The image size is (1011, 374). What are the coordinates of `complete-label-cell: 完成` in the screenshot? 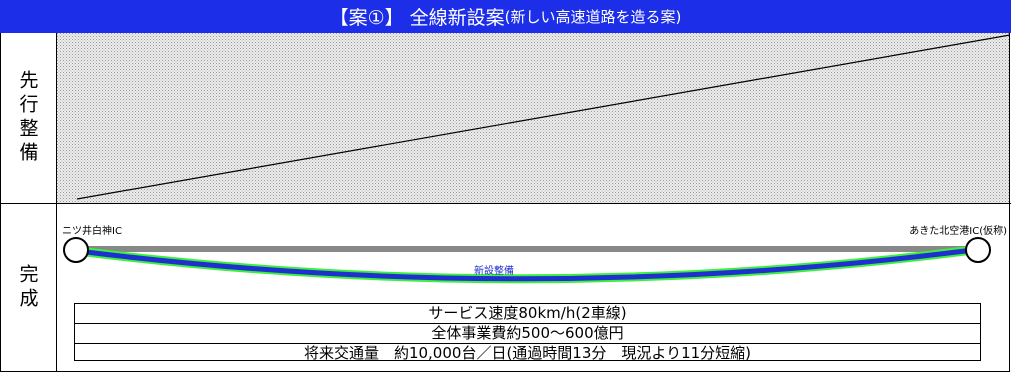 It's located at (28, 287).